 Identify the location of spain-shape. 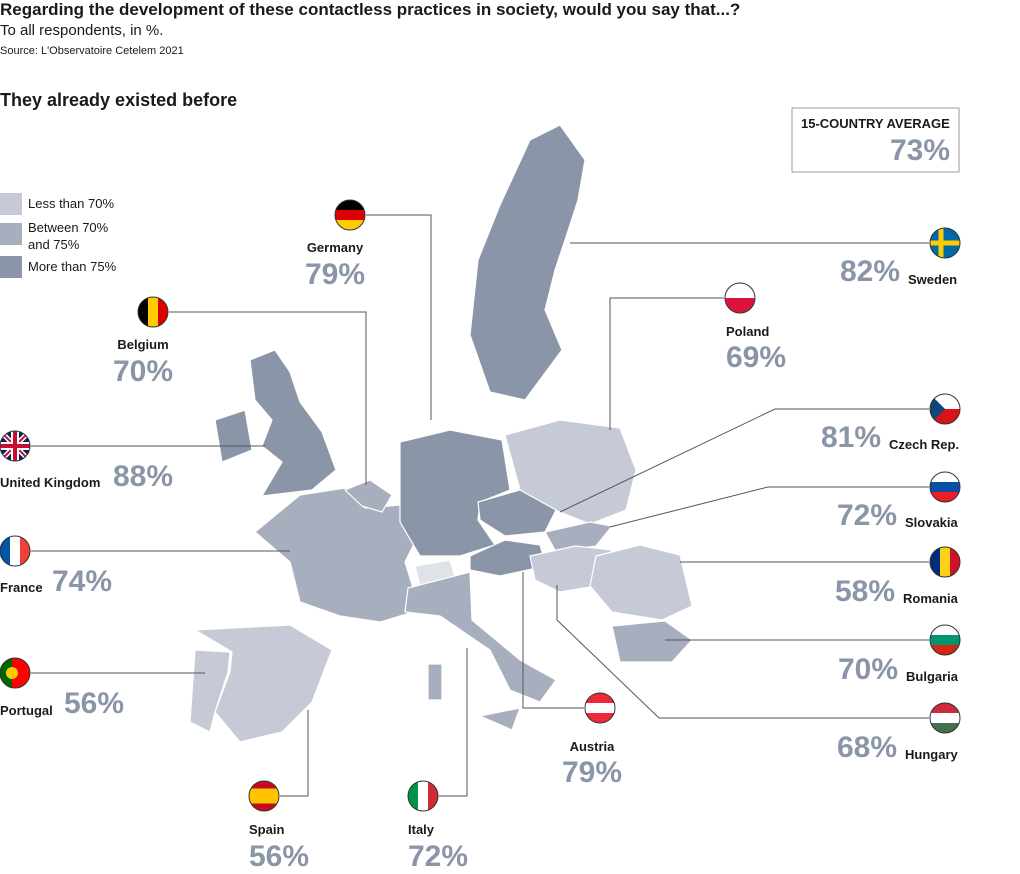
(262, 683).